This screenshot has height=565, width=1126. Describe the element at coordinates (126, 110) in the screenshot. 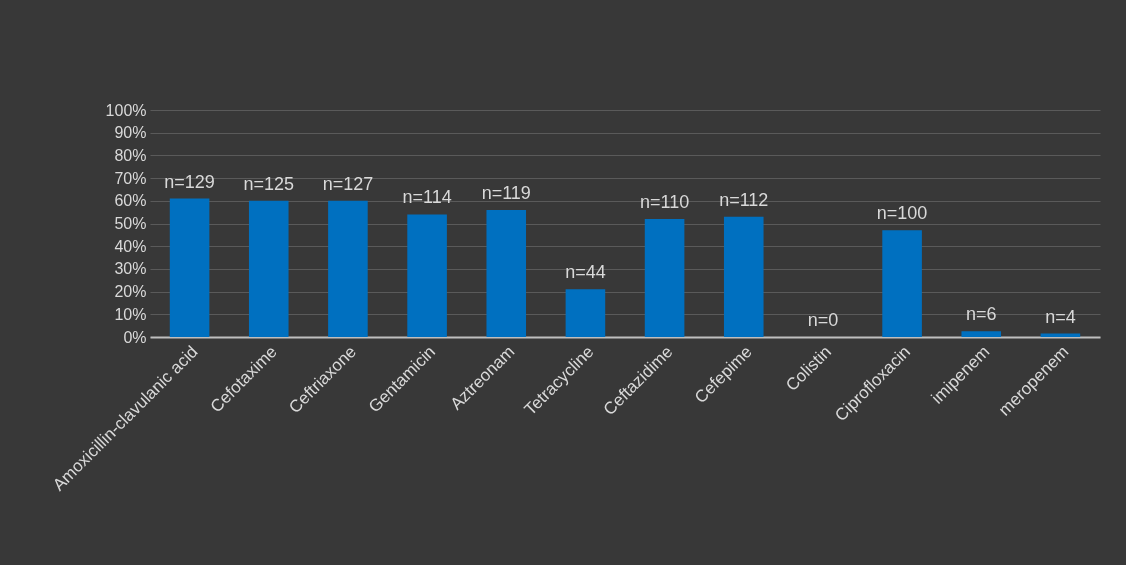

I see `y-tick-label: 100%` at that location.